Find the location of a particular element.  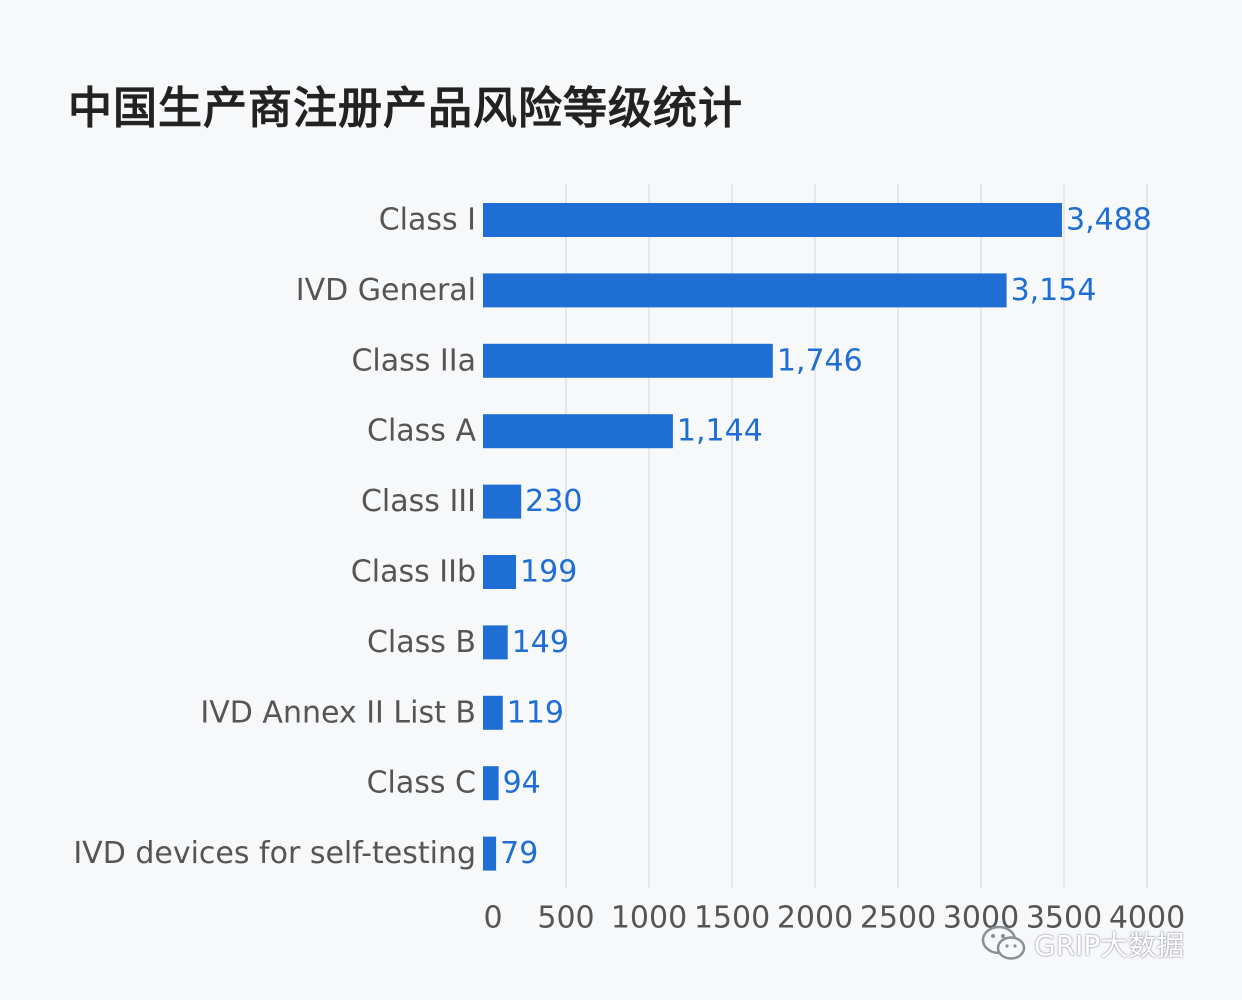

category-label: Class B is located at coordinates (421, 642).